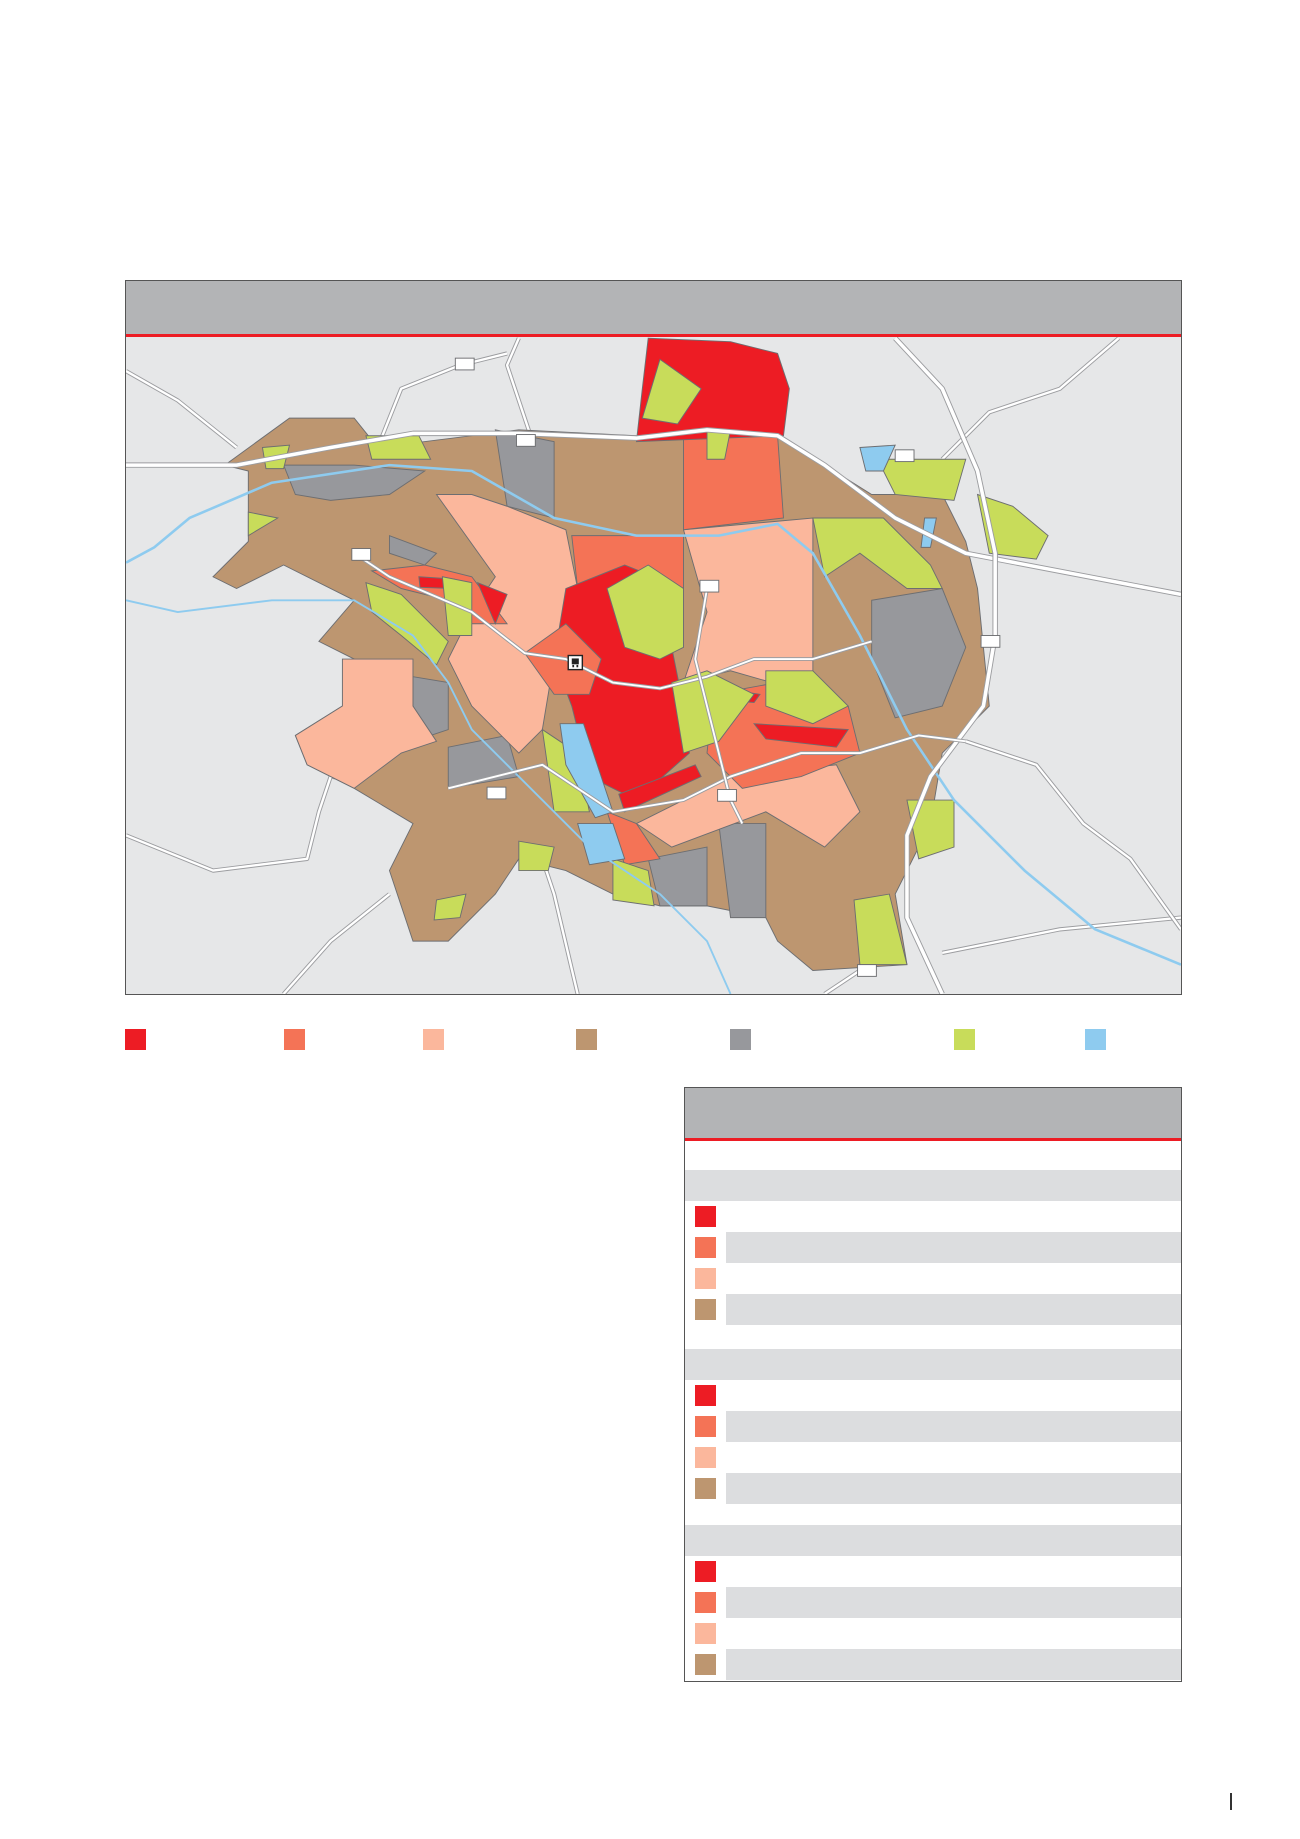 This screenshot has width=1300, height=1839. I want to click on river, so click(429, 796).